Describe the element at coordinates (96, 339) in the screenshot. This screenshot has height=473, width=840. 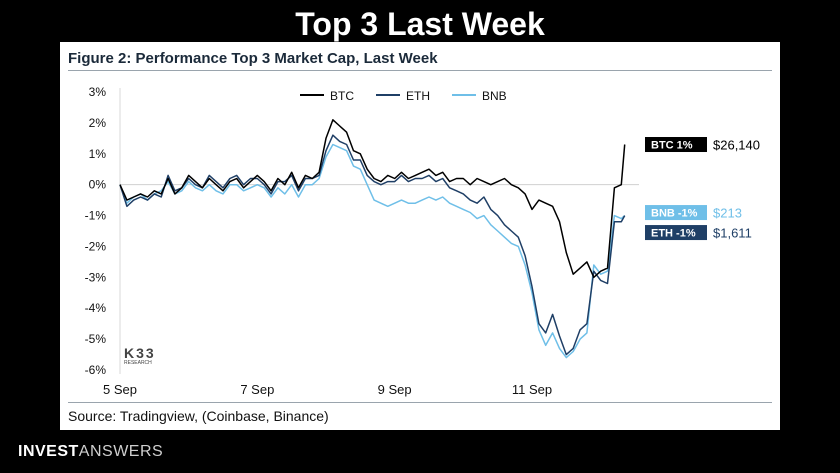
I see `y-tick-label: -5%` at that location.